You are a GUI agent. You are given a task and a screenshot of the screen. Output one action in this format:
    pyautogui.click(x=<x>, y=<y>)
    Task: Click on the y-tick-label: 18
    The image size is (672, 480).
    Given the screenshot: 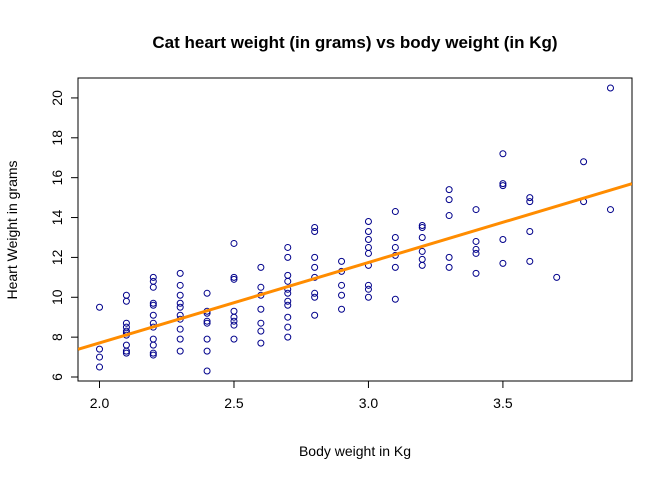 What is the action you would take?
    pyautogui.click(x=57, y=138)
    